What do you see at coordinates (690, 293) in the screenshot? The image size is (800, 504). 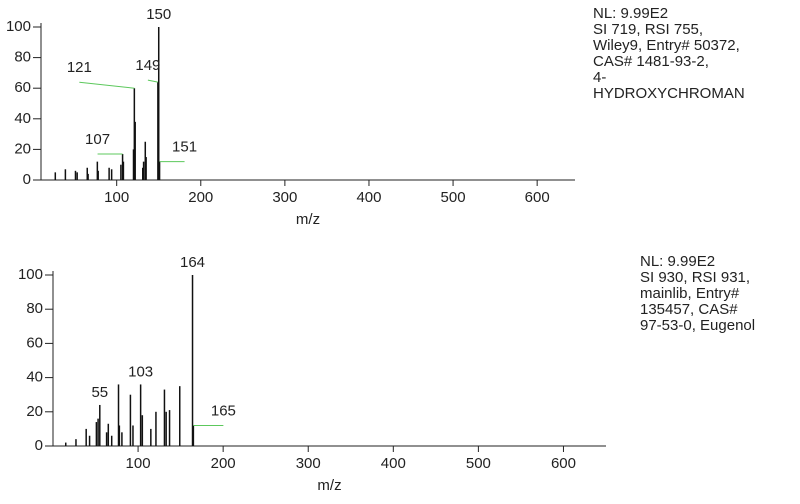 I see `library-info: mainlib, Entry#` at bounding box center [690, 293].